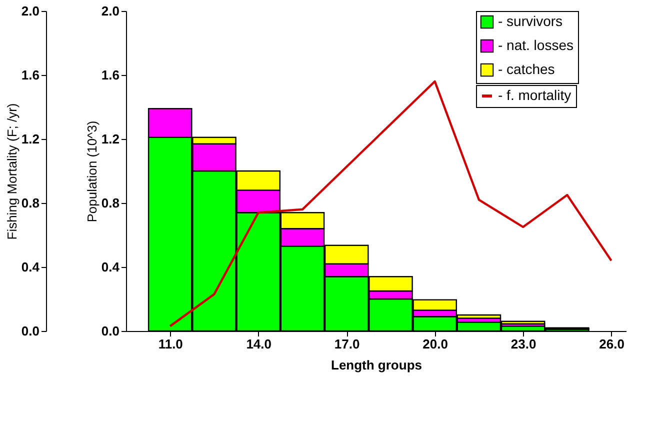 The height and width of the screenshot is (429, 653). What do you see at coordinates (30, 11) in the screenshot?
I see `y-tick-label: 2.0` at bounding box center [30, 11].